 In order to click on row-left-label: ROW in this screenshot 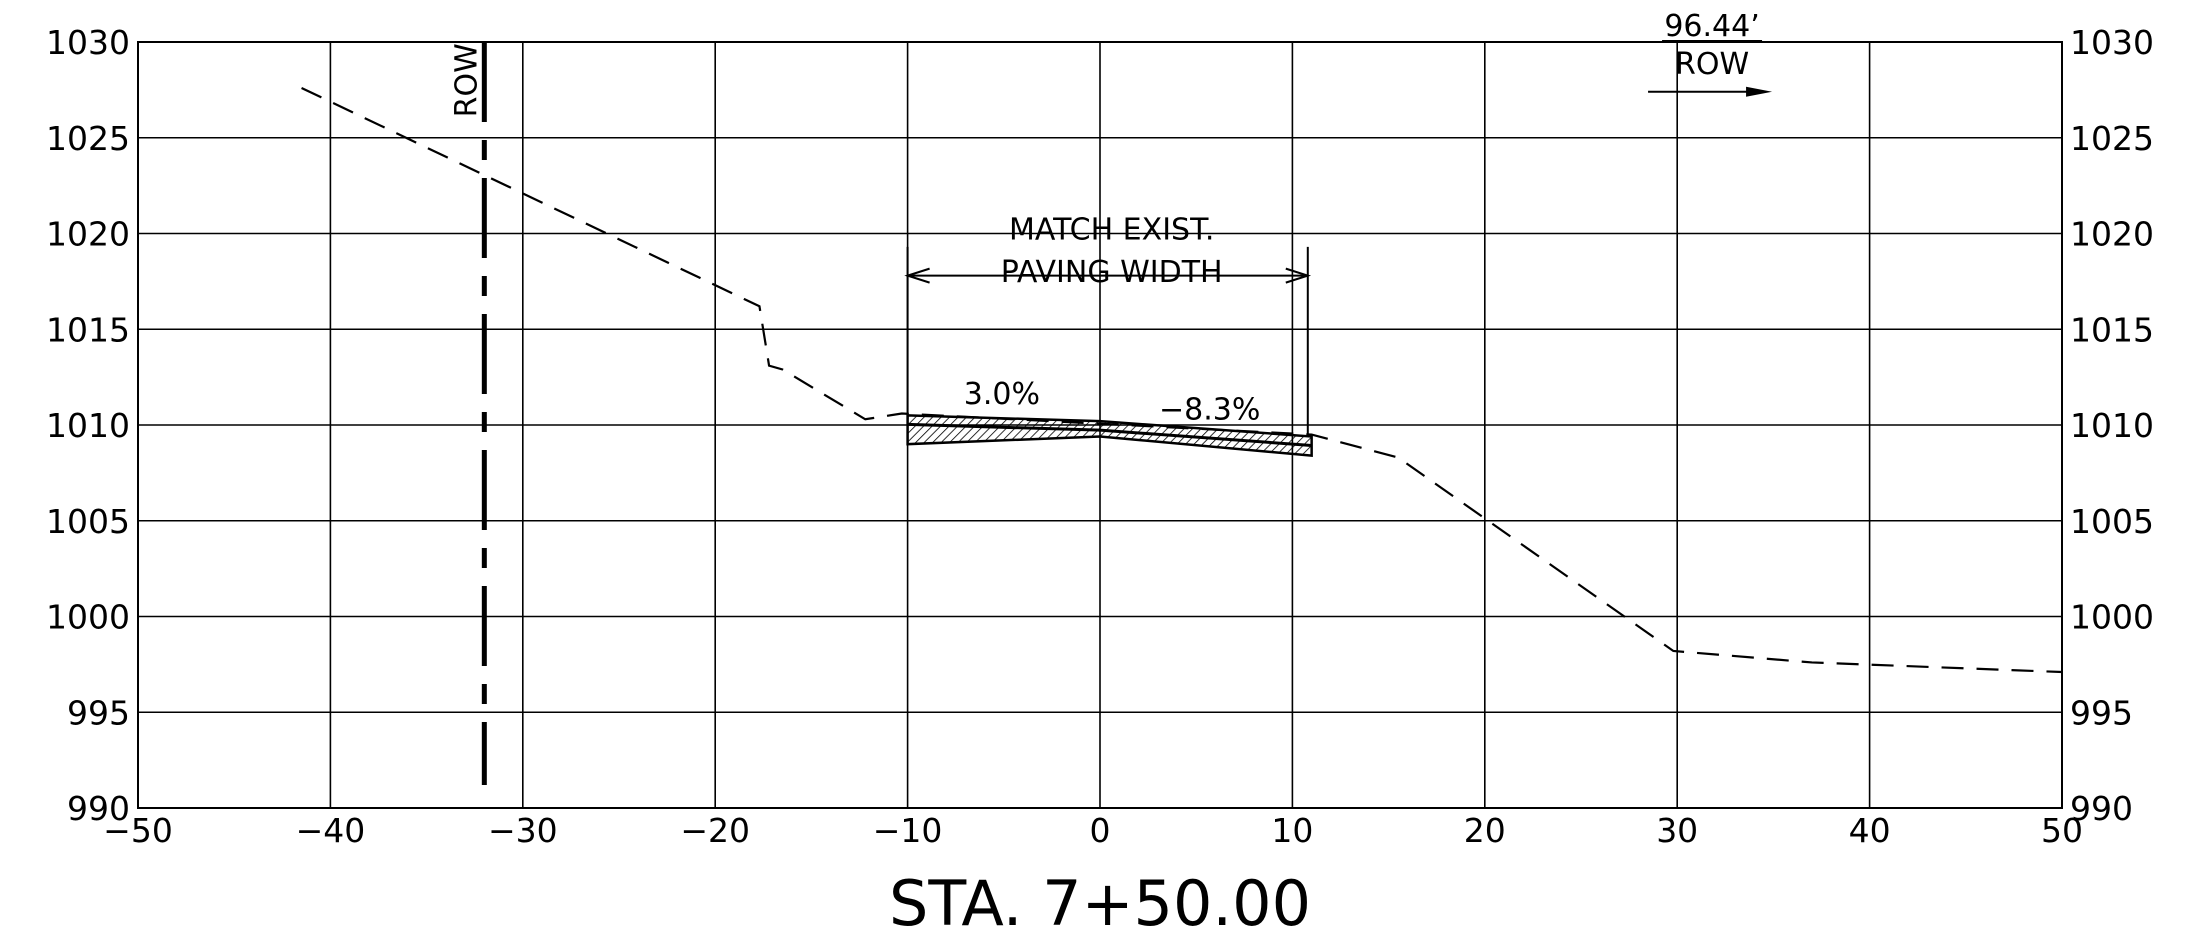, I will do `click(466, 80)`.